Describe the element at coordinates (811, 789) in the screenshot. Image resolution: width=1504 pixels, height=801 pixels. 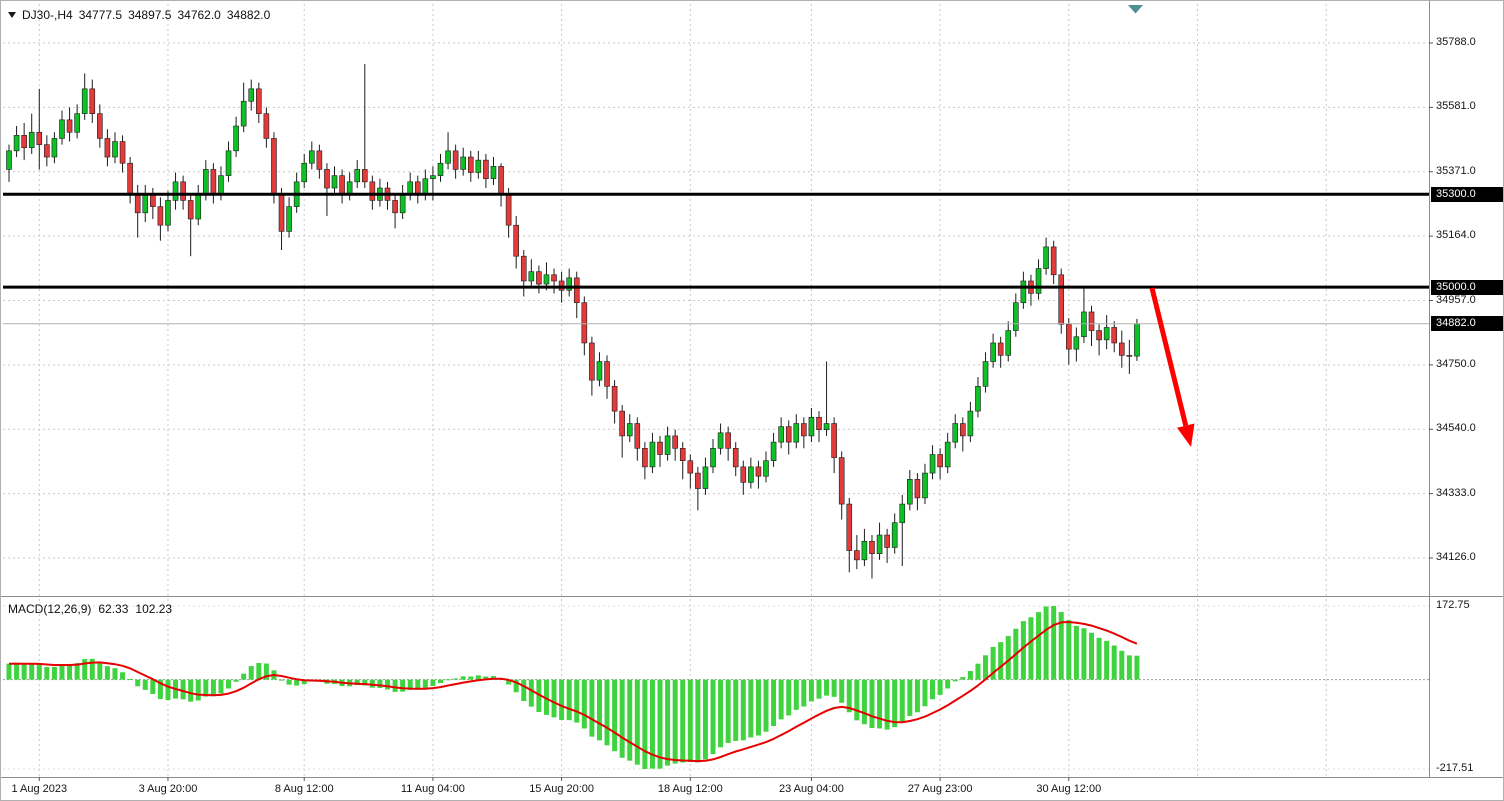
I see `time-axis-label: 23 Aug 04:00` at that location.